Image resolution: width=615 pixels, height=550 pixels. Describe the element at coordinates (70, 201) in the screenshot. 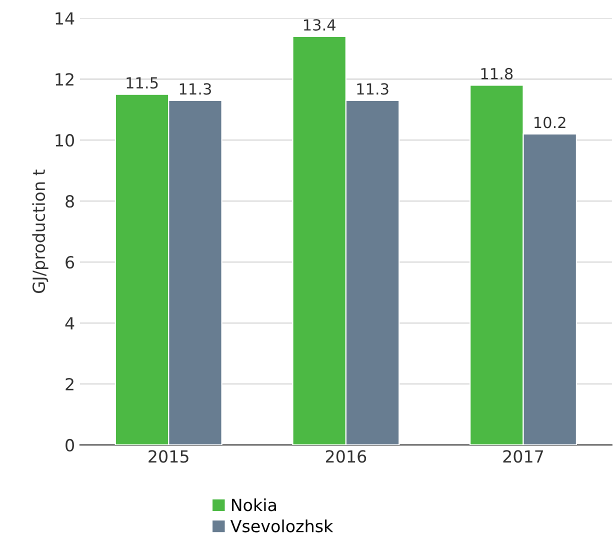

I see `y-tick-label: 8` at that location.